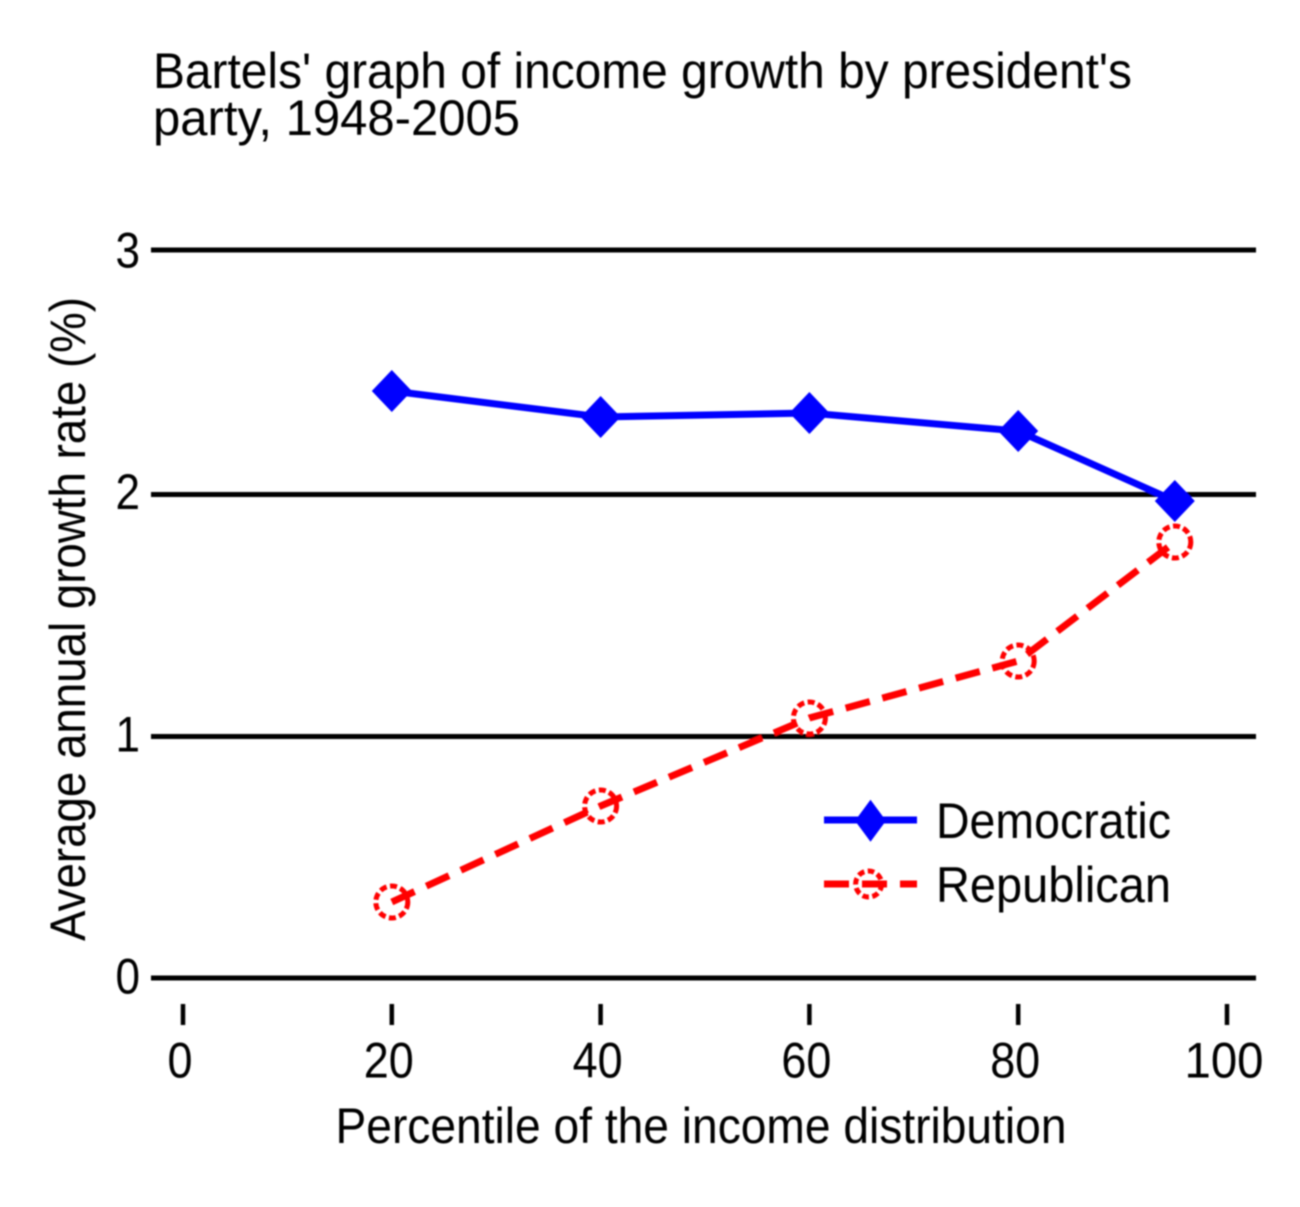 This screenshot has width=1300, height=1207. Describe the element at coordinates (1015, 1061) in the screenshot. I see `svg-text: 80` at that location.